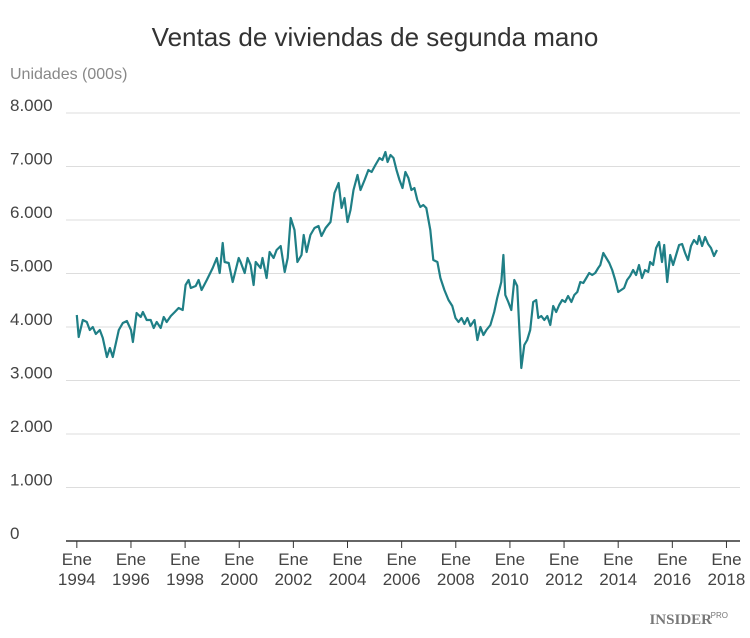 The image size is (750, 638). I want to click on x-tick-label: Ene 1996, so click(131, 569).